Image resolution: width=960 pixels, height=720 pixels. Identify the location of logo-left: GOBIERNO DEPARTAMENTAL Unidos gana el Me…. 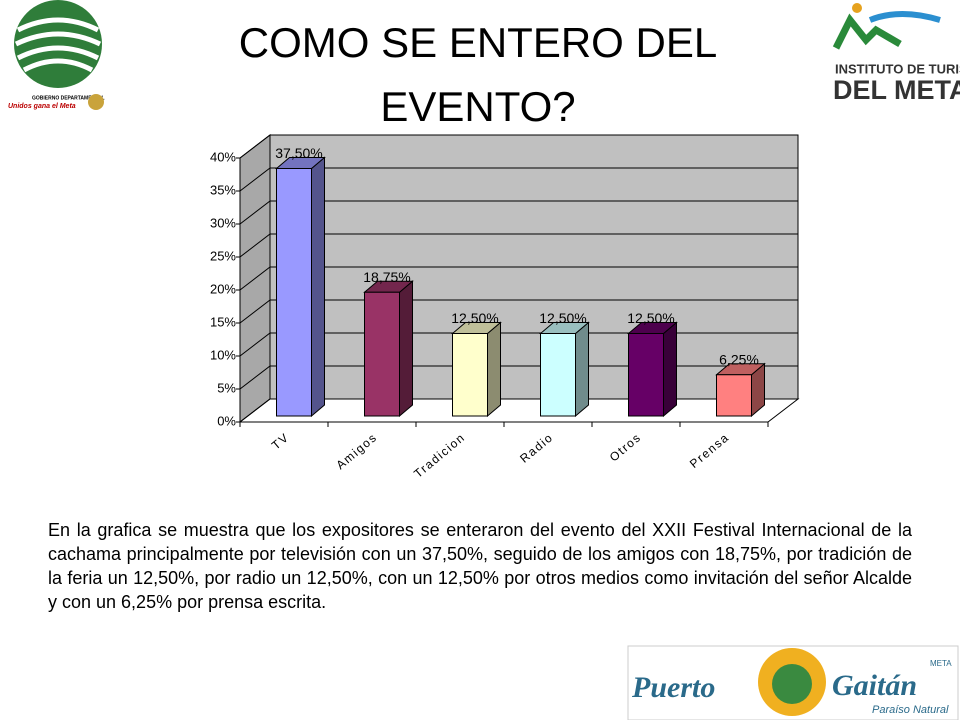
(56, 55).